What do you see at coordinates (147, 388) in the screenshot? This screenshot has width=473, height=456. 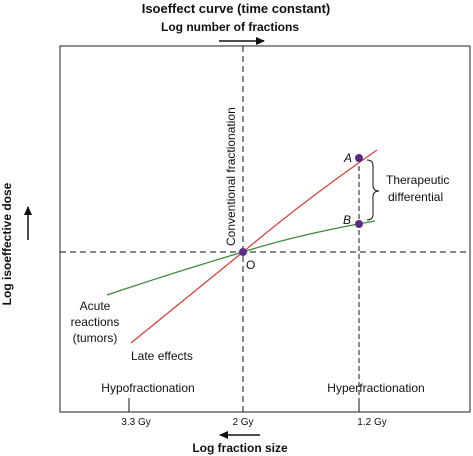 I see `hypofractionation-label: Hypofractionation` at bounding box center [147, 388].